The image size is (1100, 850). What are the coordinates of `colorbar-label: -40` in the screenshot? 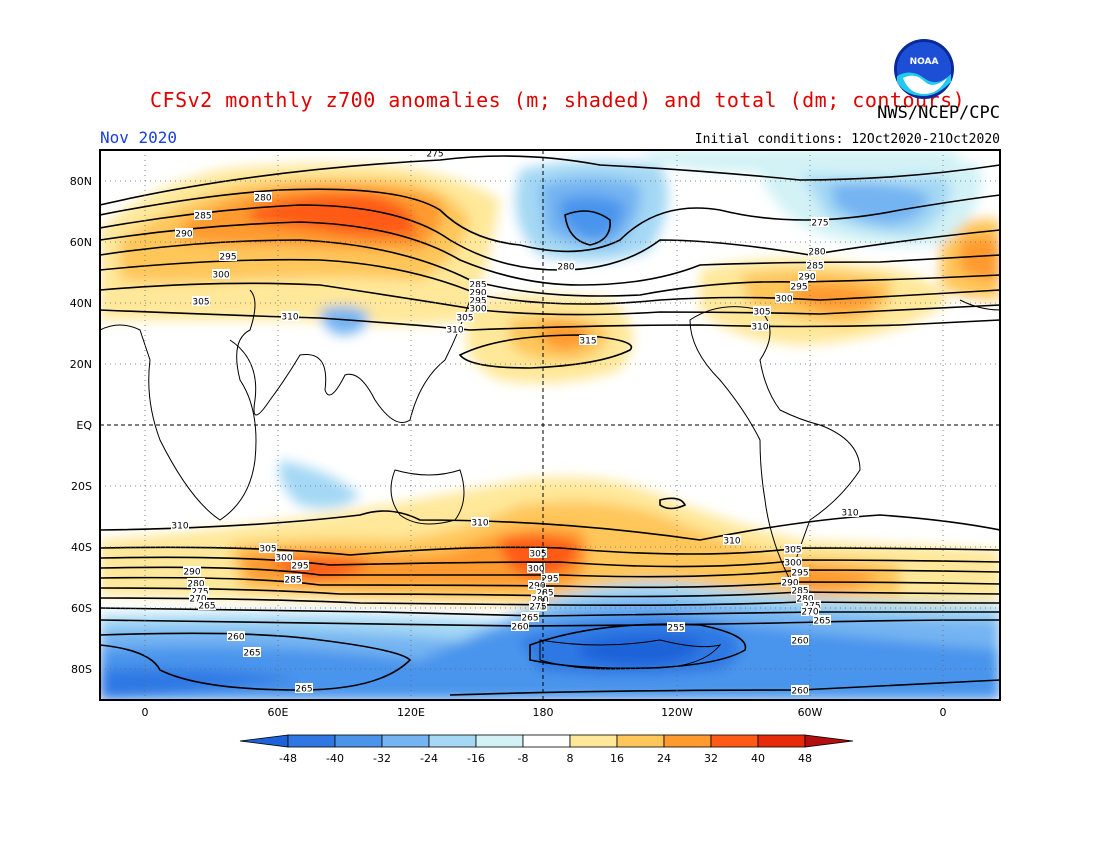 It's located at (335, 758).